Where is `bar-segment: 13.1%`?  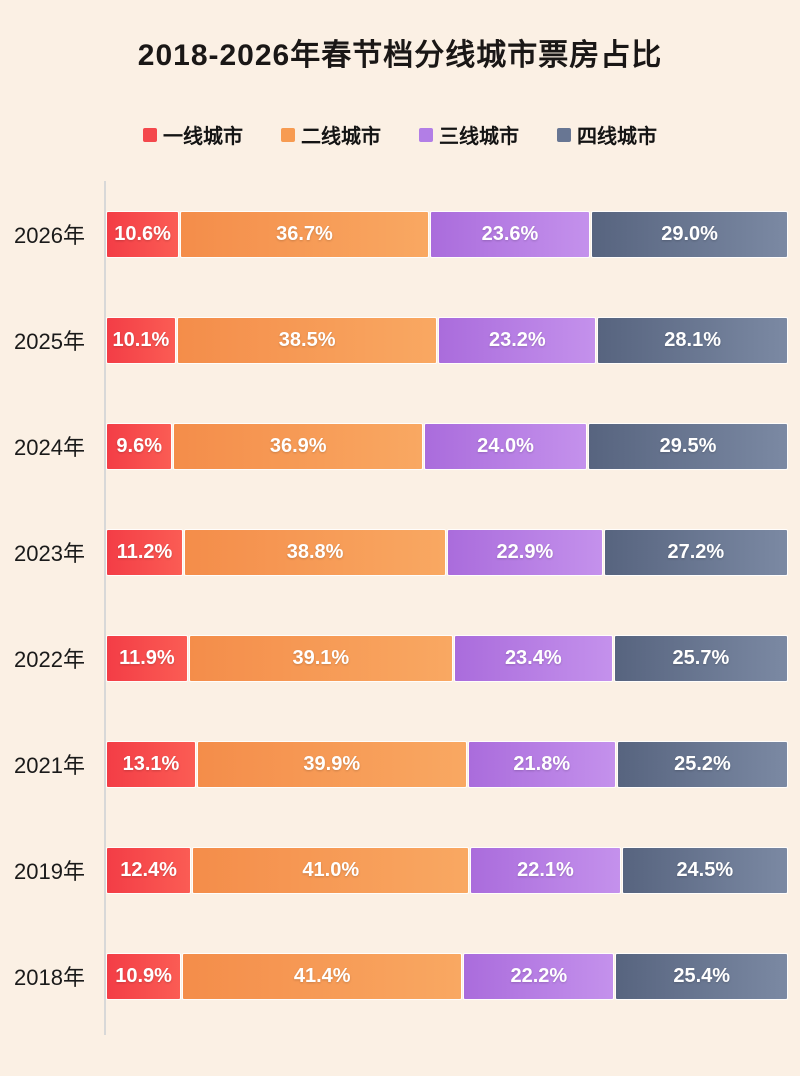 bar-segment: 13.1% is located at coordinates (151, 764).